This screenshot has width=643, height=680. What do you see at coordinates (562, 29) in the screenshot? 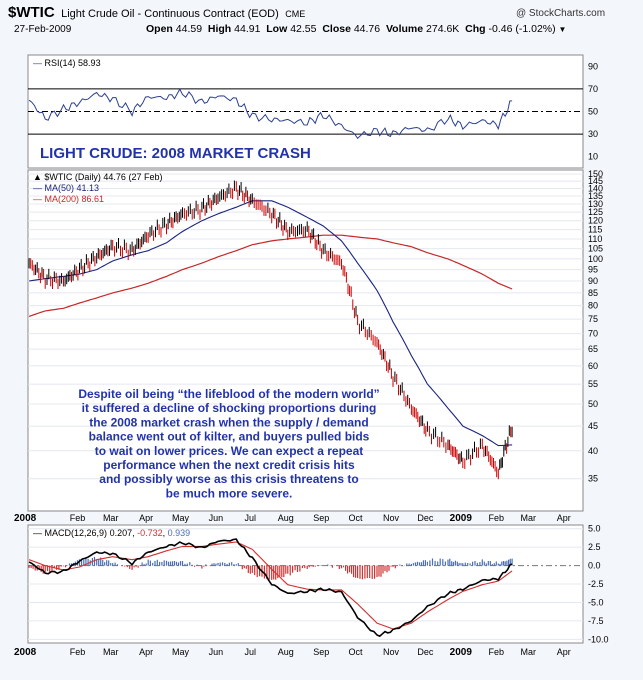
I see `dropdown-caret-icon: ▼` at bounding box center [562, 29].